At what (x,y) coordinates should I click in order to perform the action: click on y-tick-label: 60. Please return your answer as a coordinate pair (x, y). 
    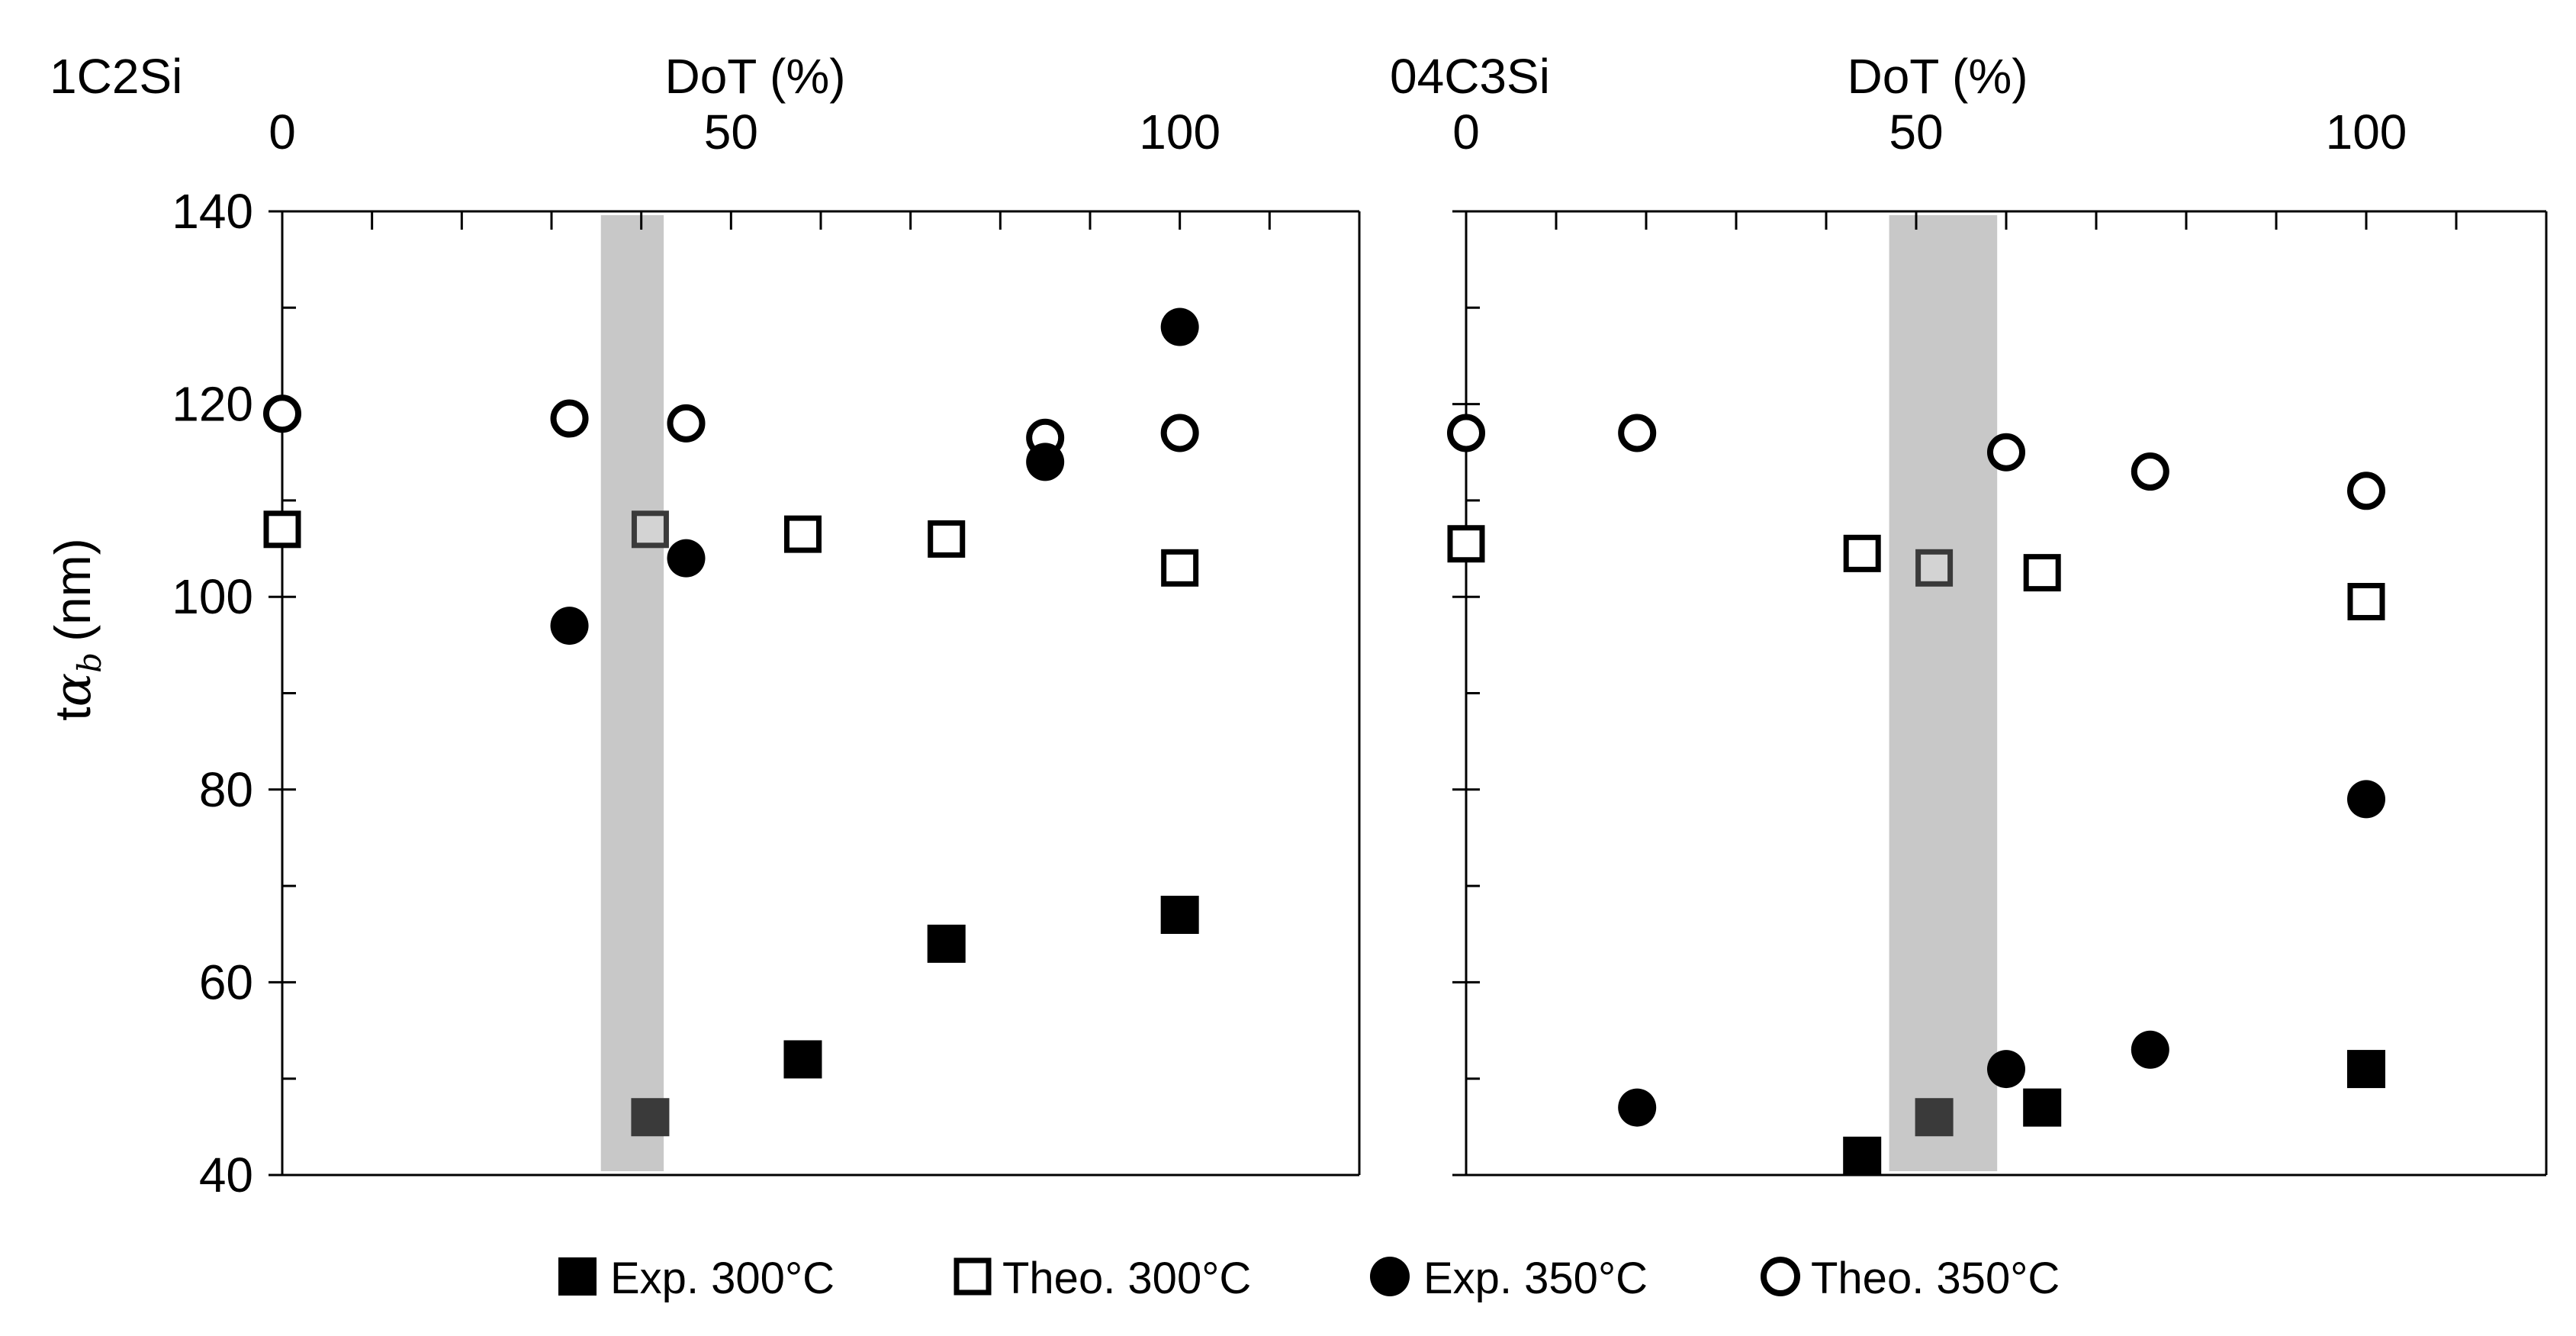
    Looking at the image, I should click on (226, 982).